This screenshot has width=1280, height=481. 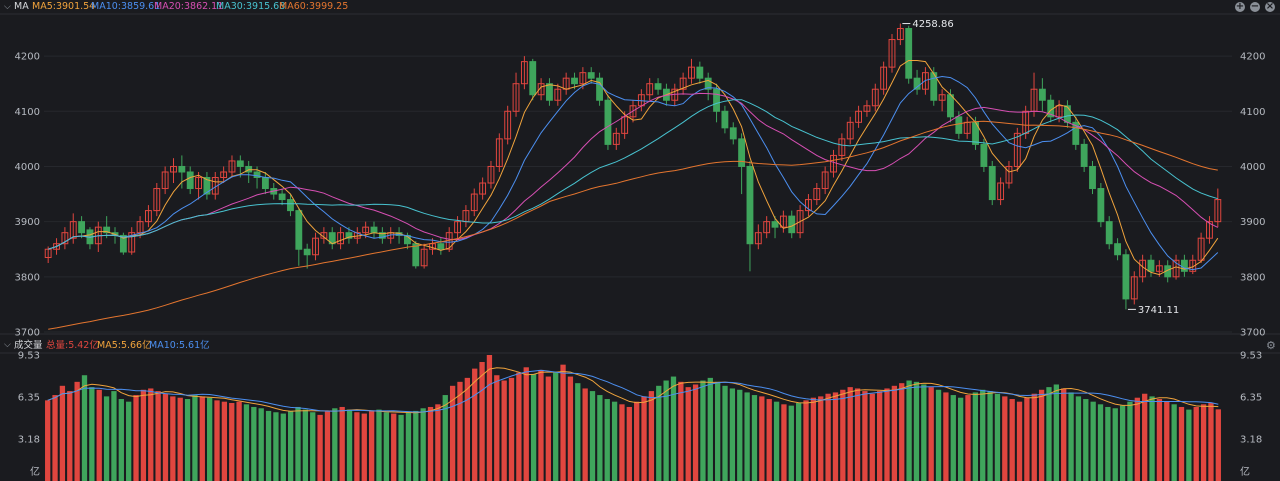 What do you see at coordinates (27, 277) in the screenshot?
I see `price-tick-left: 3800` at bounding box center [27, 277].